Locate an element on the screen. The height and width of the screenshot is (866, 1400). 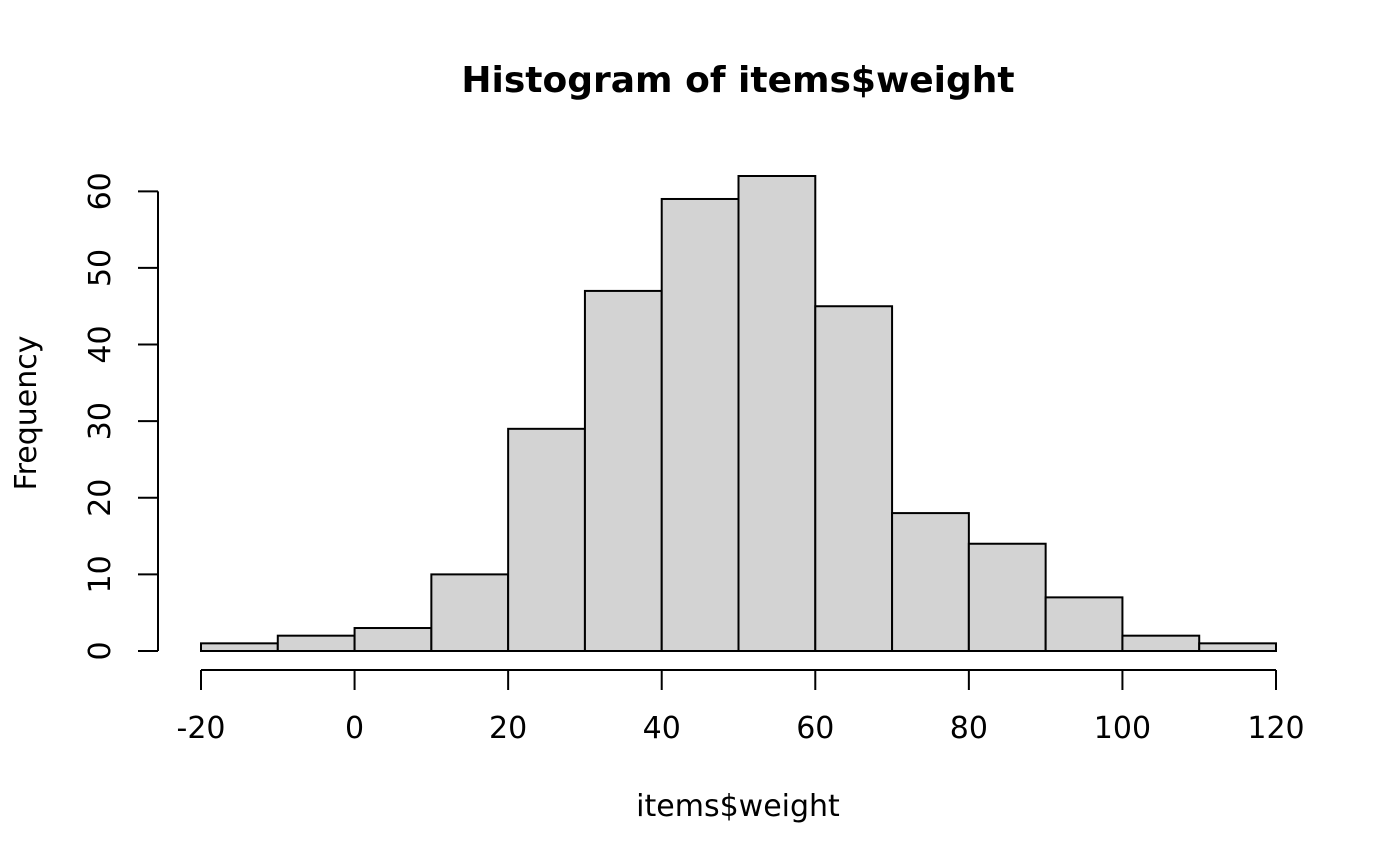
x-tick-label: 20 is located at coordinates (508, 728).